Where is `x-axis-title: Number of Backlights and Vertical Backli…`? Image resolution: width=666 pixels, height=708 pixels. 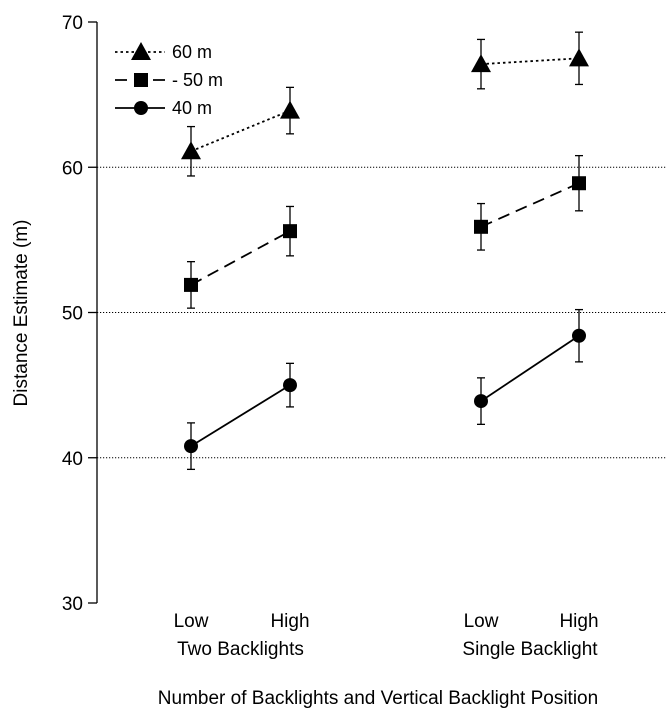 x-axis-title: Number of Backlights and Vertical Backli… is located at coordinates (378, 698).